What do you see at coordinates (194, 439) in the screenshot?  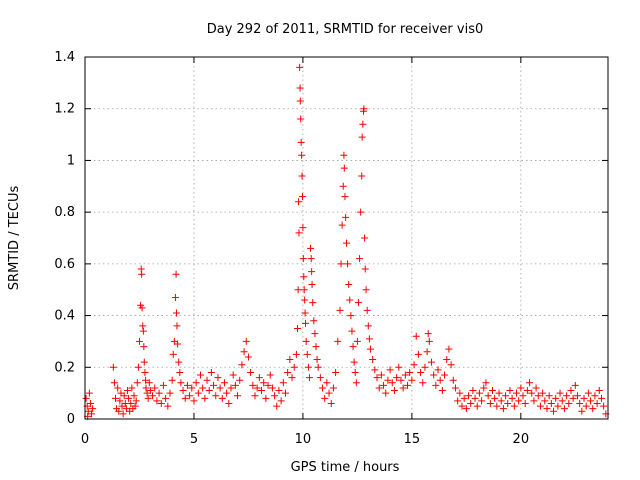 I see `x-tick-label: 5` at bounding box center [194, 439].